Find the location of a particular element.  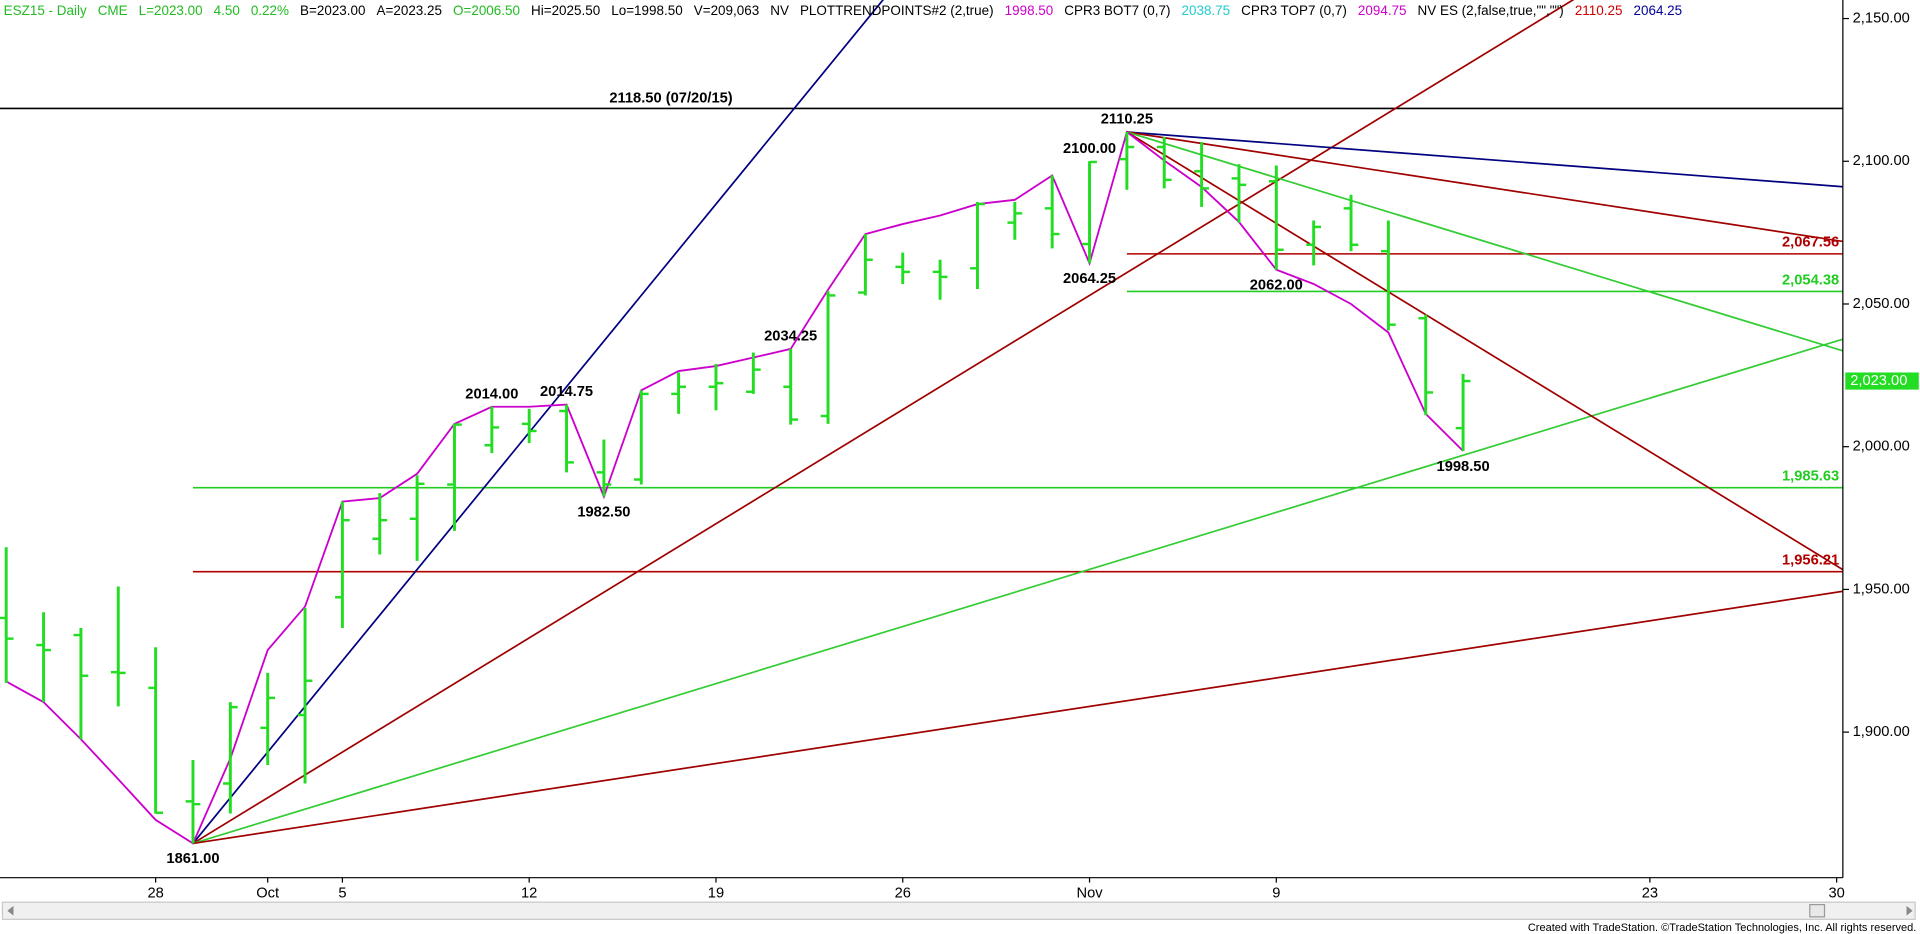

x-tick-label: 23 is located at coordinates (1650, 893).